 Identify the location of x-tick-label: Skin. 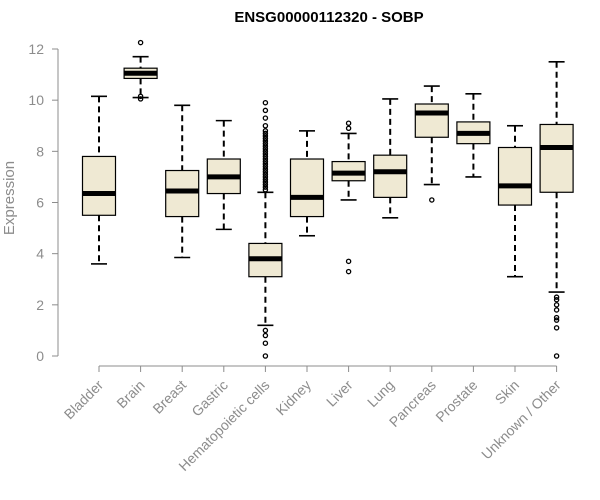
(507, 392).